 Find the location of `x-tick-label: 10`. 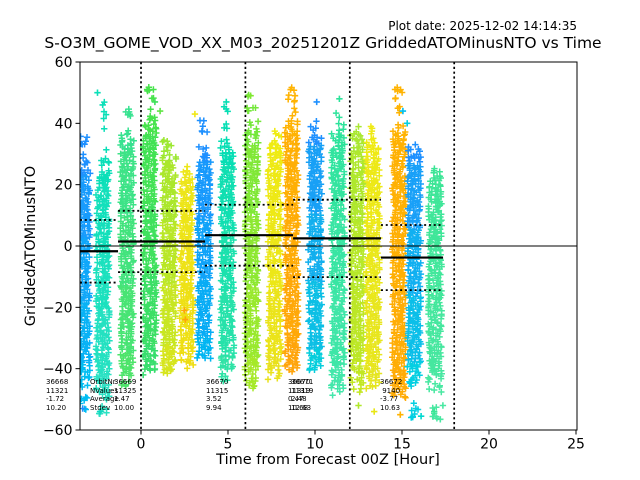

x-tick-label: 10 is located at coordinates (315, 445).